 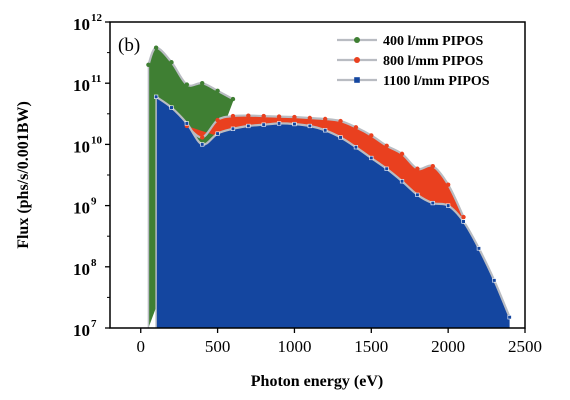 What do you see at coordinates (129, 45) in the screenshot?
I see `panel-label: (b)` at bounding box center [129, 45].